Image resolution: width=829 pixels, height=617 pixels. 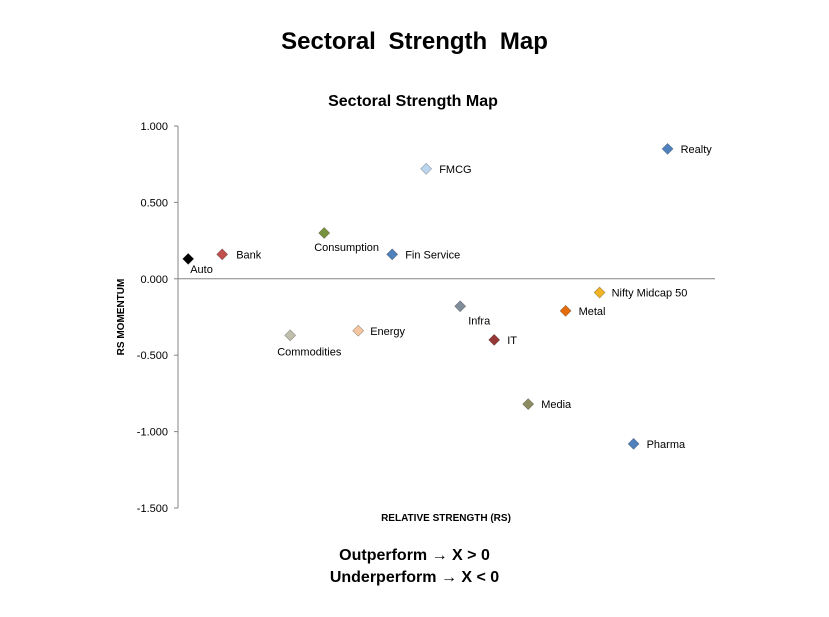 What do you see at coordinates (346, 248) in the screenshot?
I see `point-label-consumption: Consumption` at bounding box center [346, 248].